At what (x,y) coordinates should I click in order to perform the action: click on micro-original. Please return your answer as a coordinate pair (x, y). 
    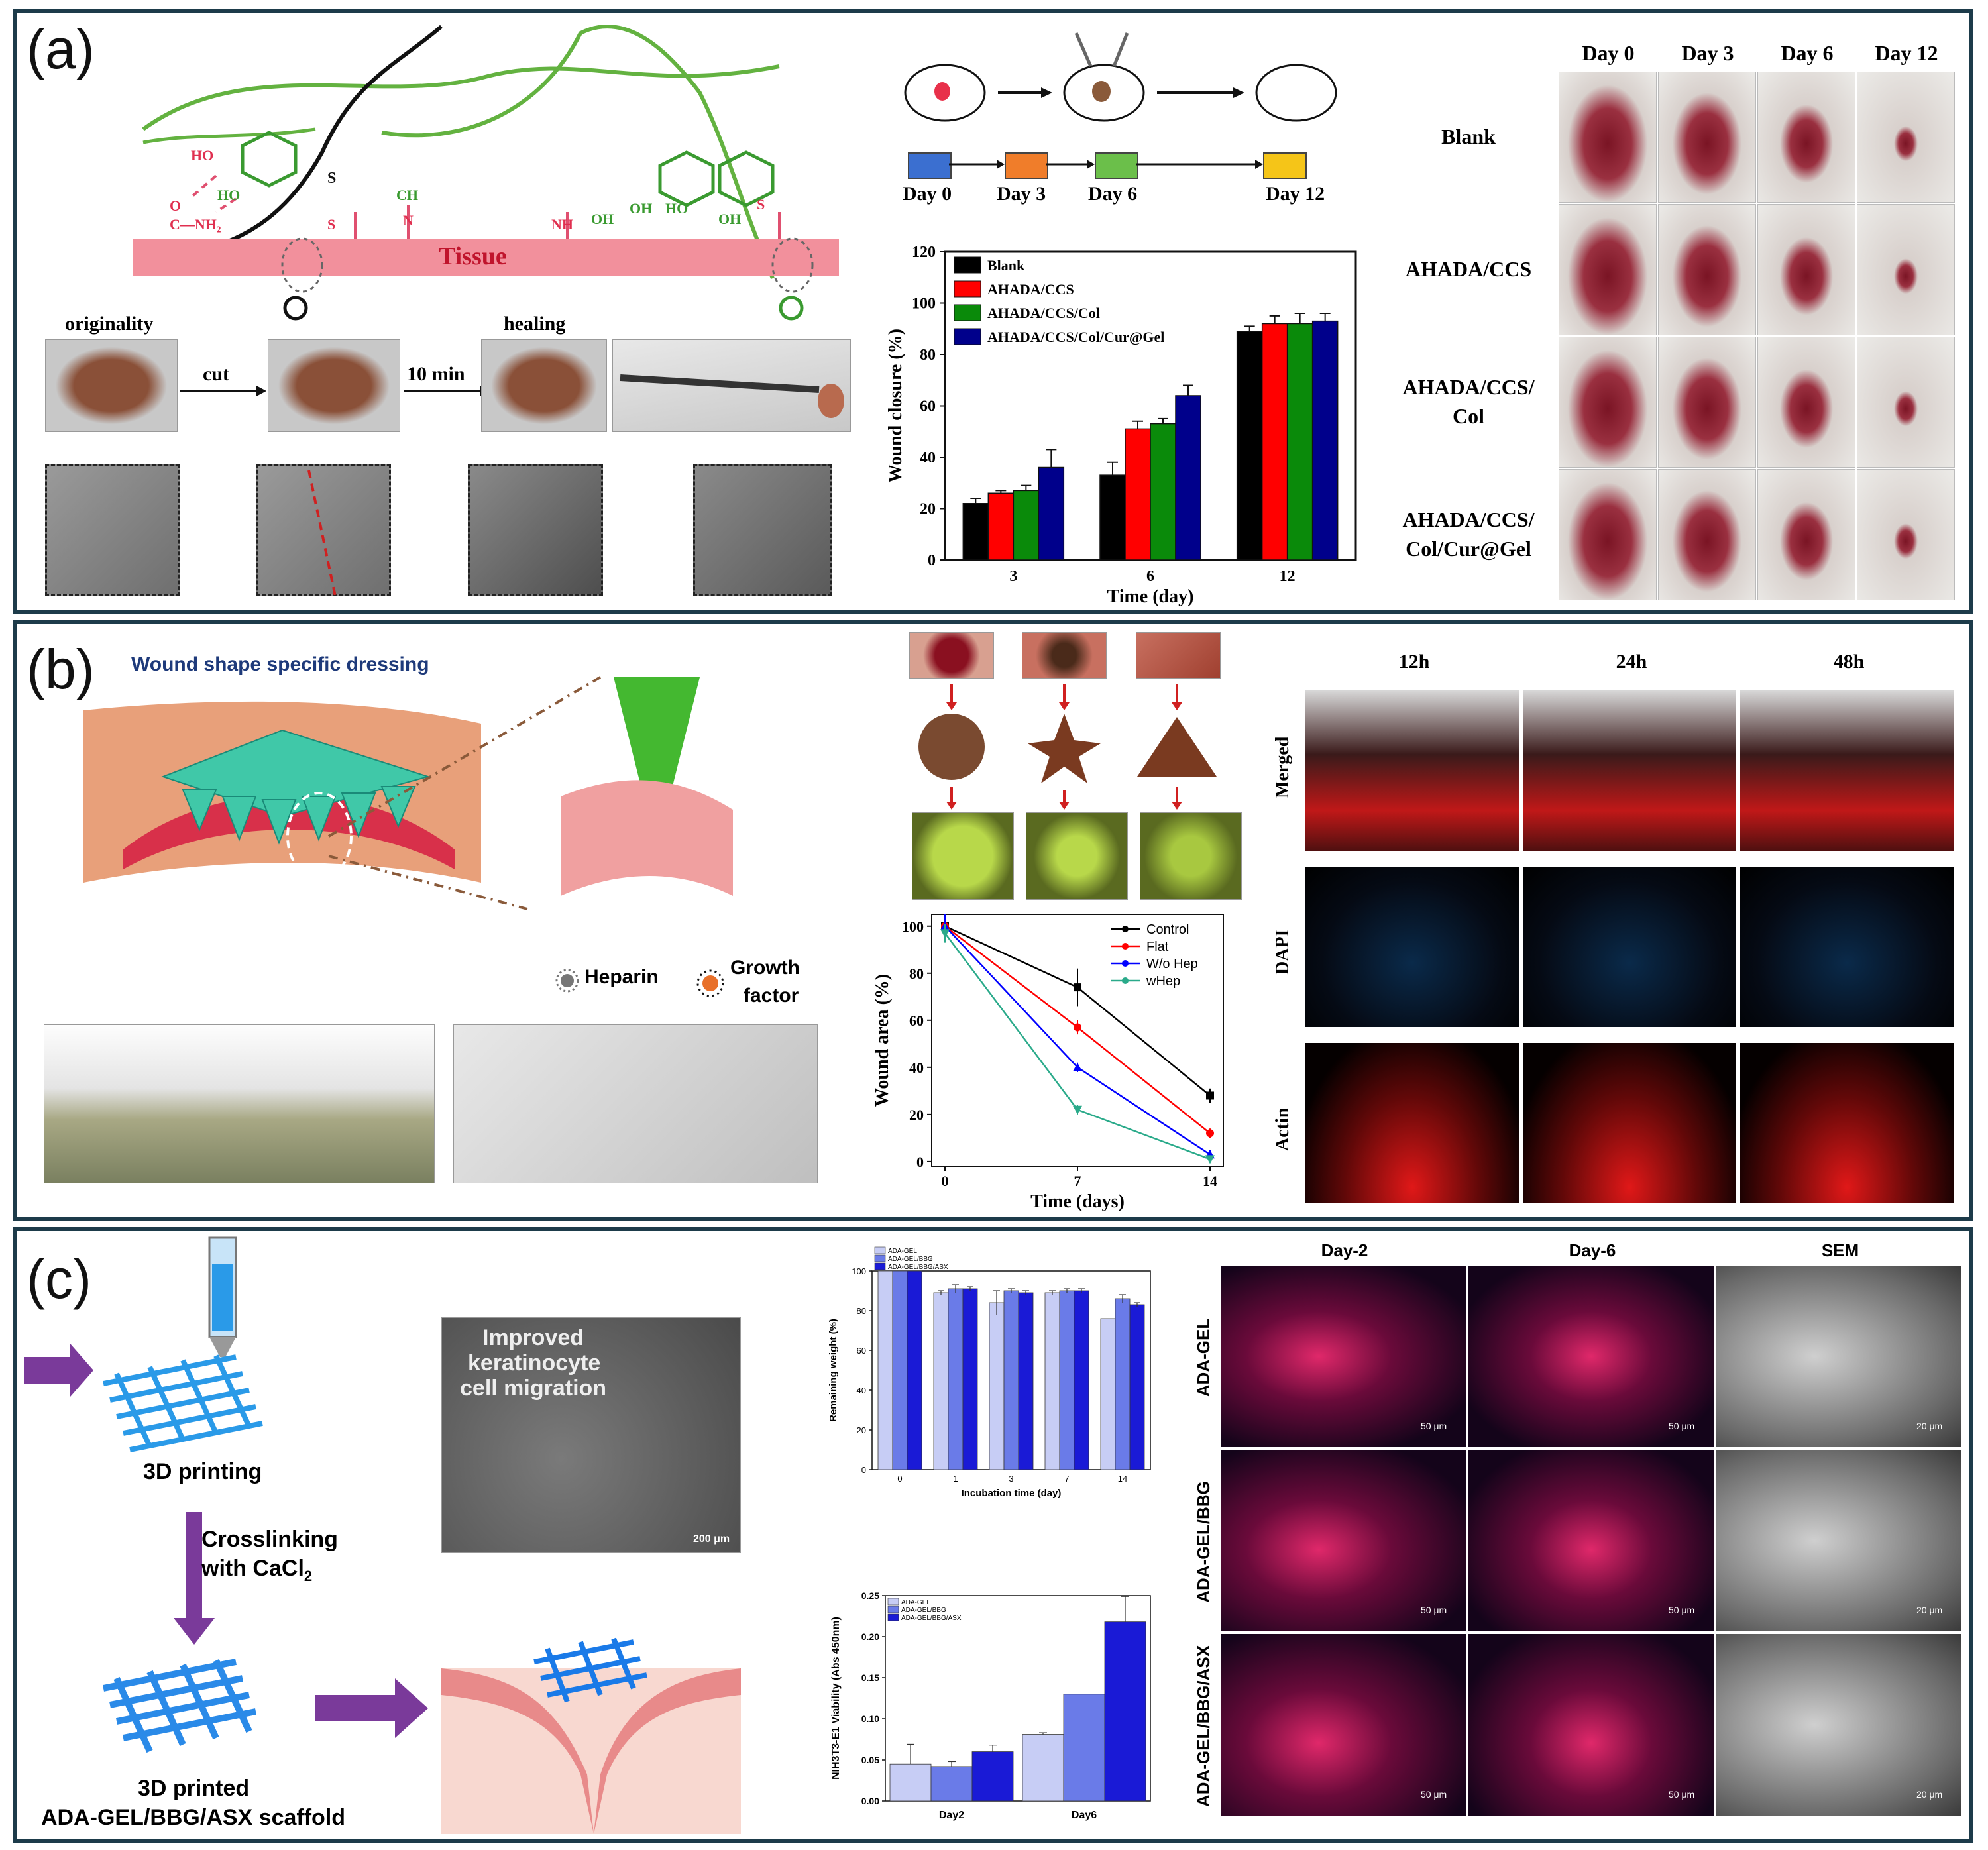
    Looking at the image, I should click on (112, 530).